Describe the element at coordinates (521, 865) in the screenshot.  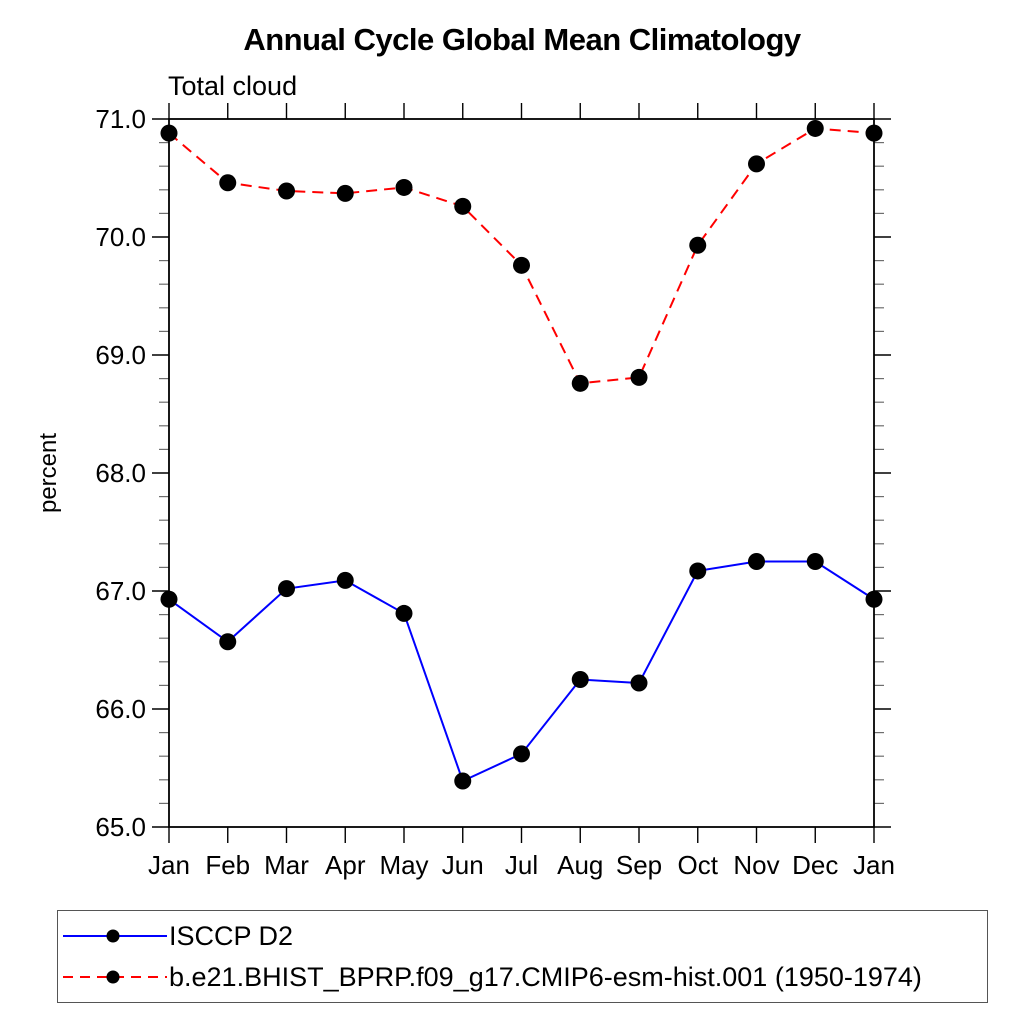
I see `x-tick-label: Jul` at that location.